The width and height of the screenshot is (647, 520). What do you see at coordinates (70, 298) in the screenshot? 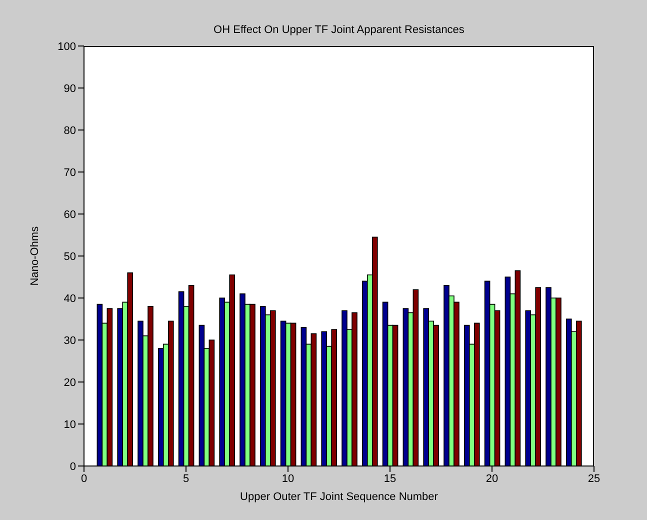
I see `y-tick-label: 40` at bounding box center [70, 298].